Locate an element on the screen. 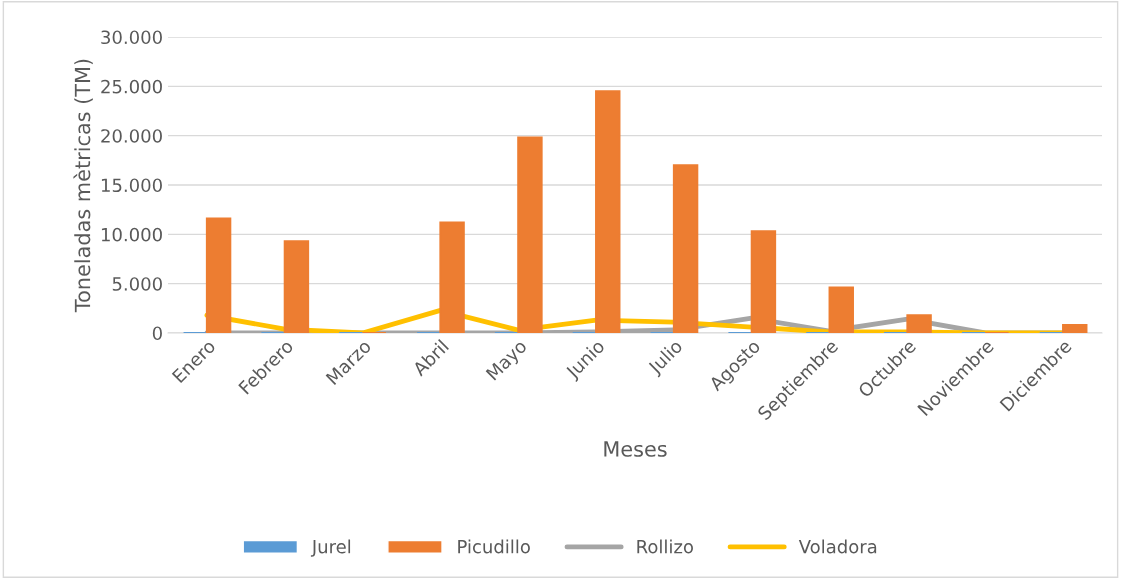 This screenshot has width=1121, height=579. y-tick-label: 20.000 is located at coordinates (131, 136).